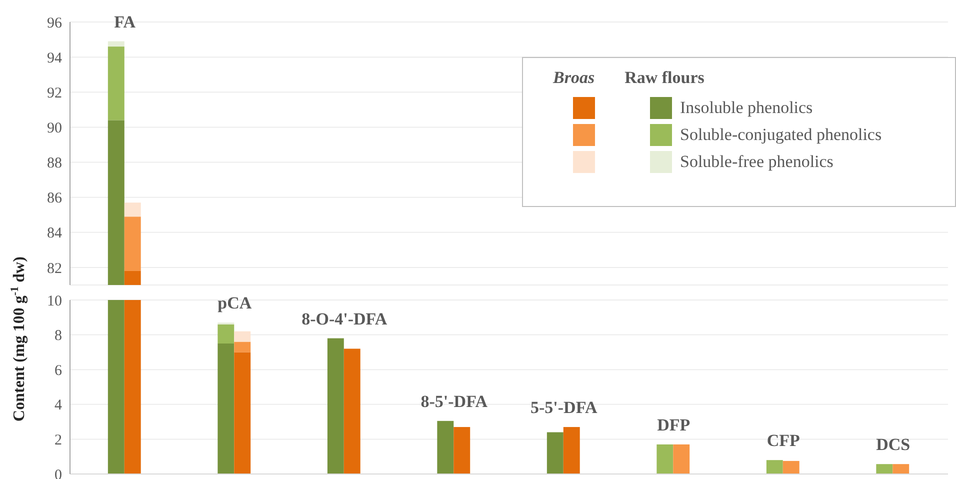  I want to click on legend-label: Soluble-free phenolics, so click(757, 162).